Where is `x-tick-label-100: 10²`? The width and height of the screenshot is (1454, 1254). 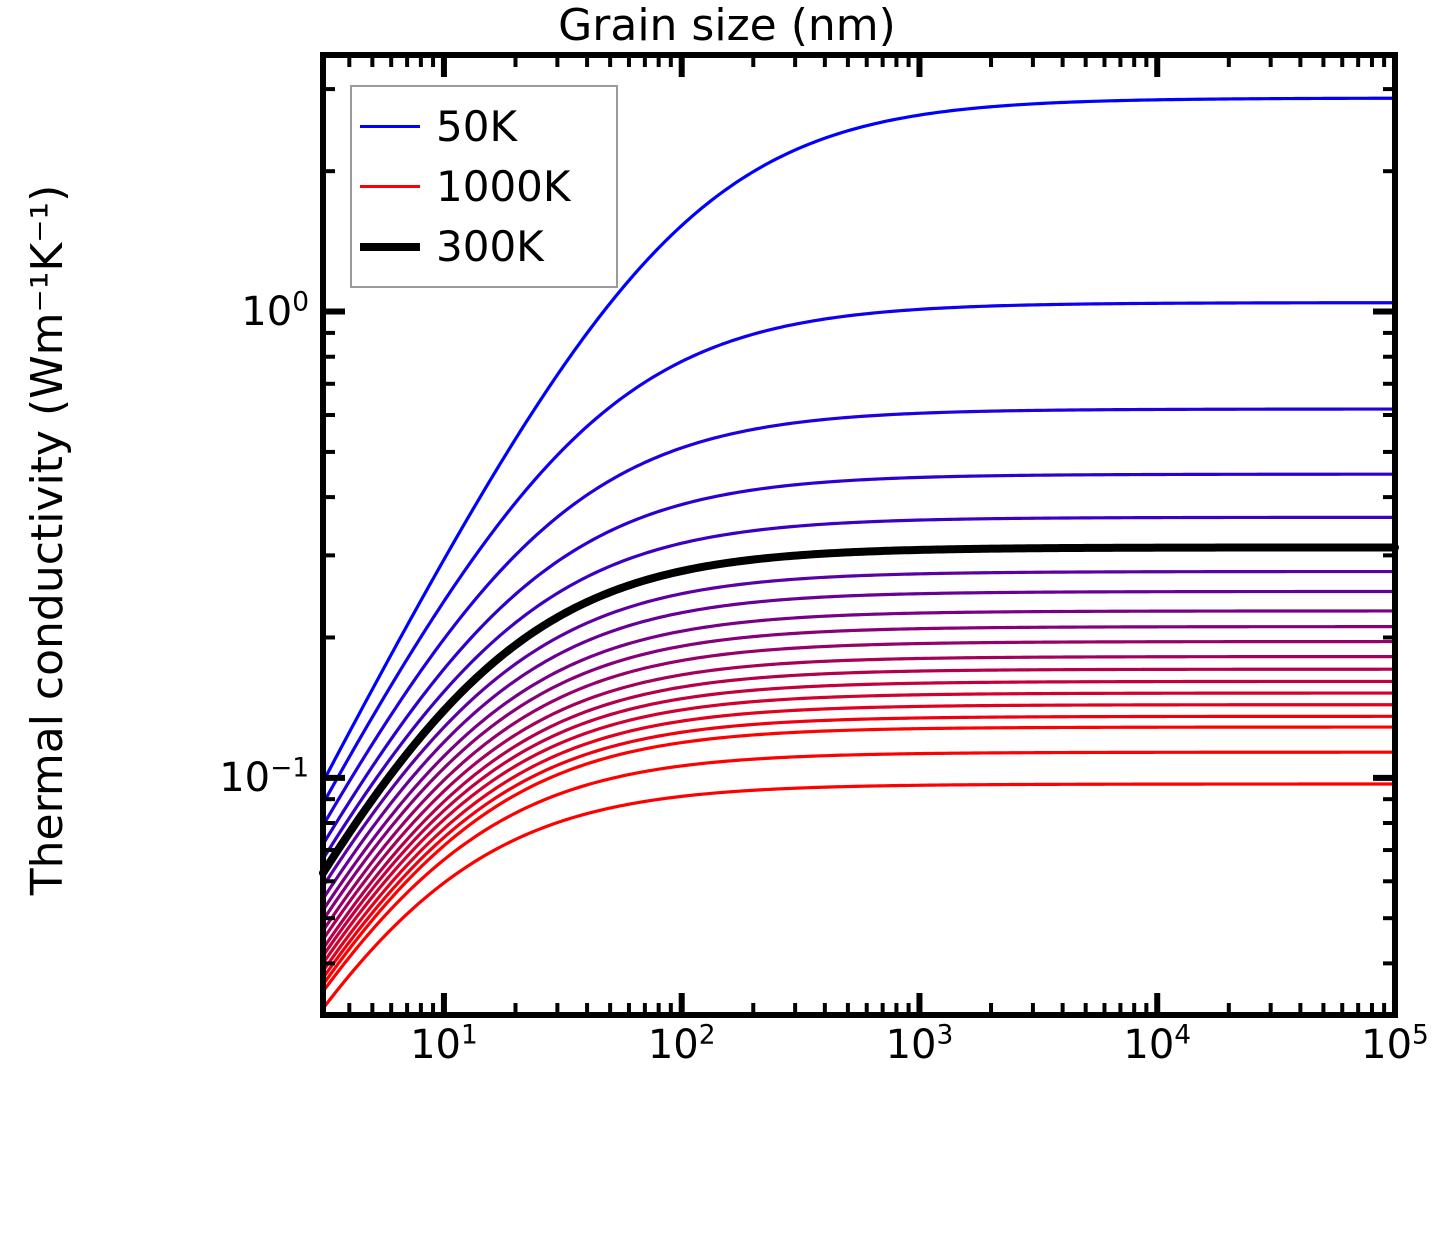
x-tick-label-100: 10² is located at coordinates (682, 1045).